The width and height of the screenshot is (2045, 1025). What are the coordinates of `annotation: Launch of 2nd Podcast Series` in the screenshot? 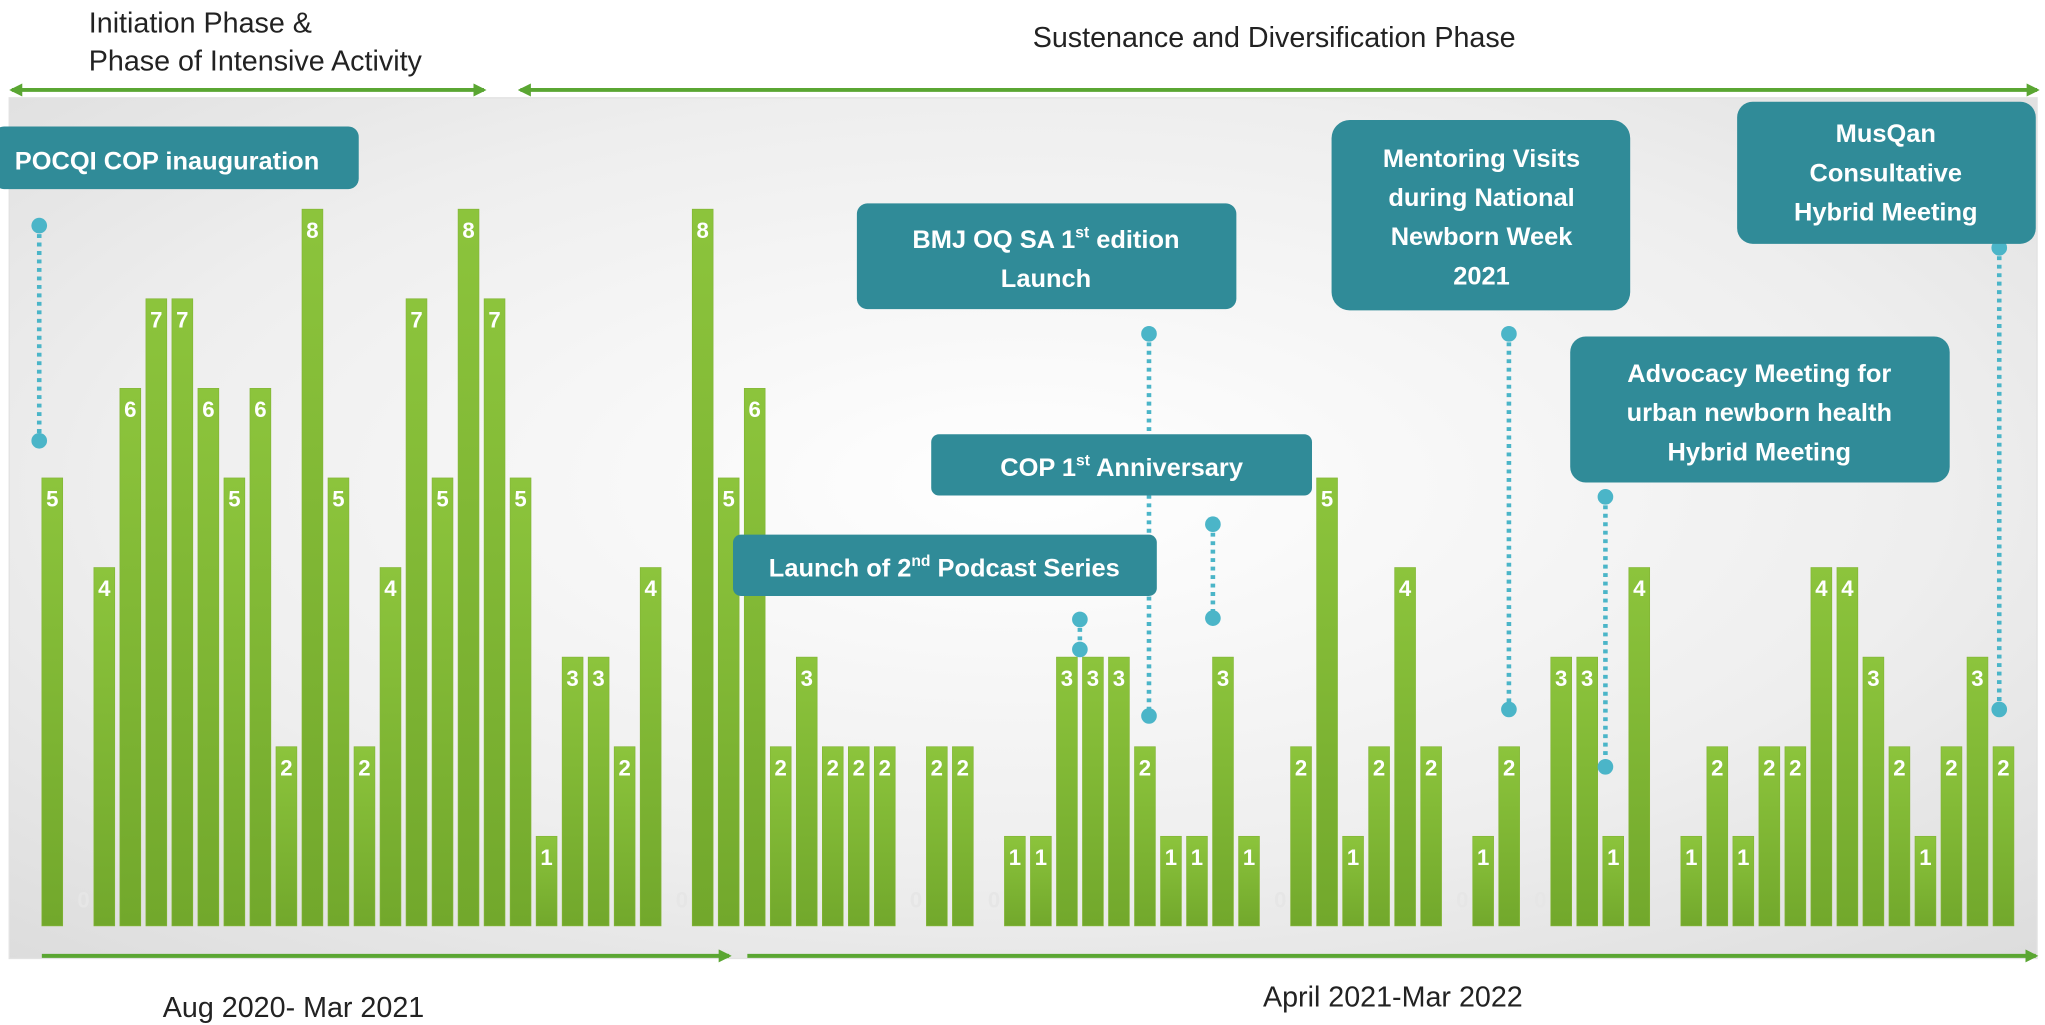 It's located at (944, 596).